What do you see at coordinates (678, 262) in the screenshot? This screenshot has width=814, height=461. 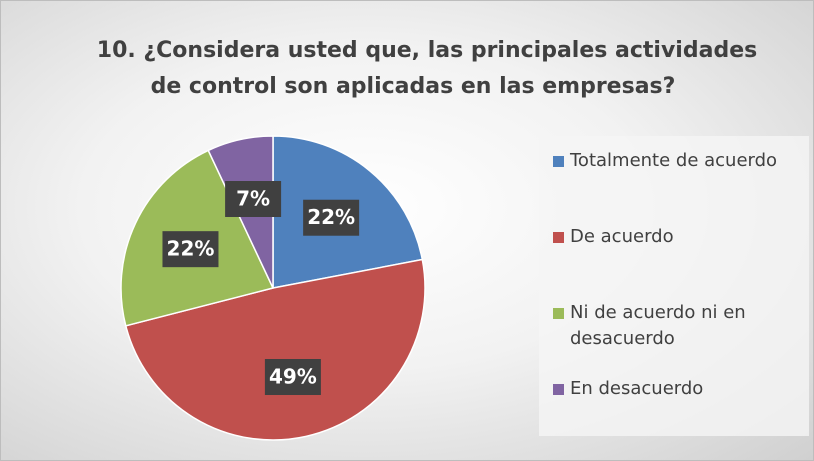 I see `legend-item: De acuerdo` at bounding box center [678, 262].